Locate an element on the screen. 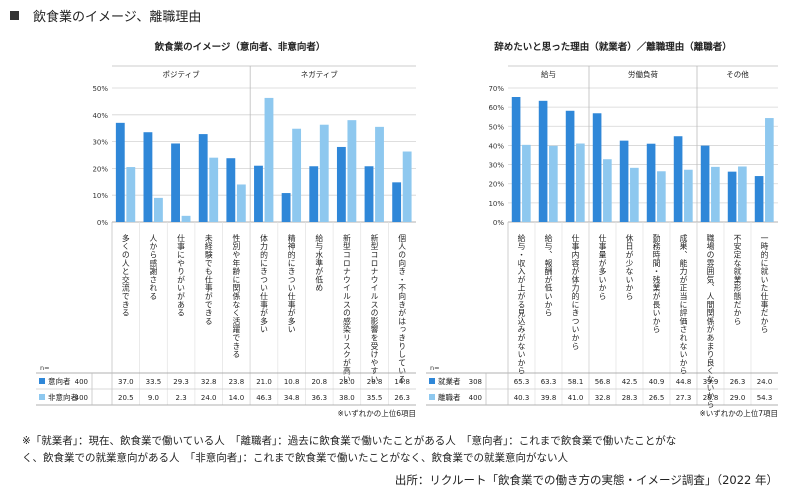 The width and height of the screenshot is (800, 498). chart1-legend-label: 非意向者 is located at coordinates (63, 397).